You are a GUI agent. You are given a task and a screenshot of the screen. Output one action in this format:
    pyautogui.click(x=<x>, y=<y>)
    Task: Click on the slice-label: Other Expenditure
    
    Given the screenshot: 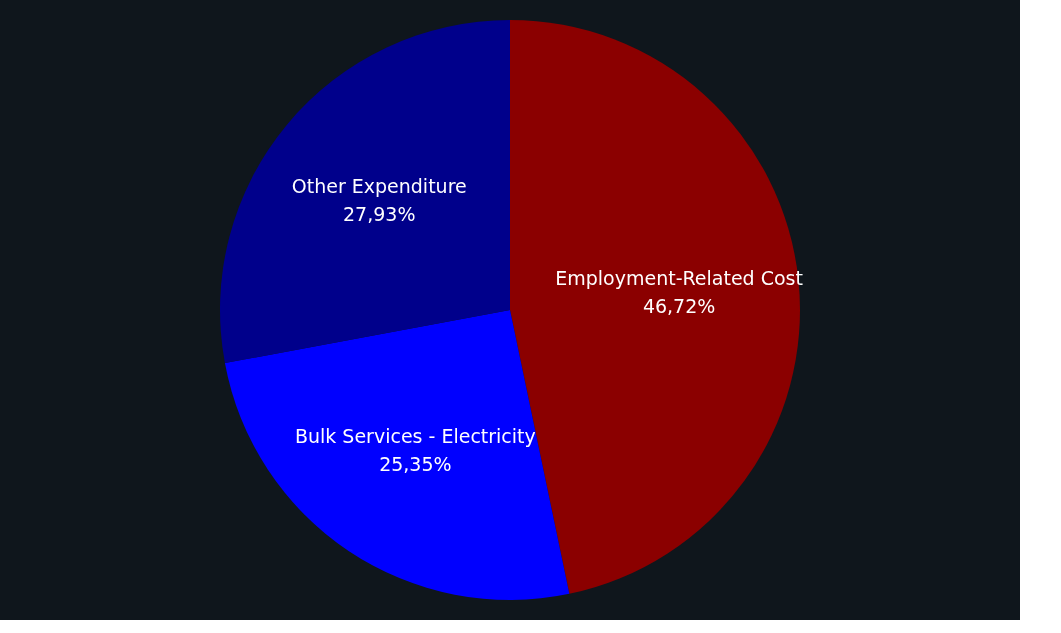 What is the action you would take?
    pyautogui.click(x=379, y=186)
    